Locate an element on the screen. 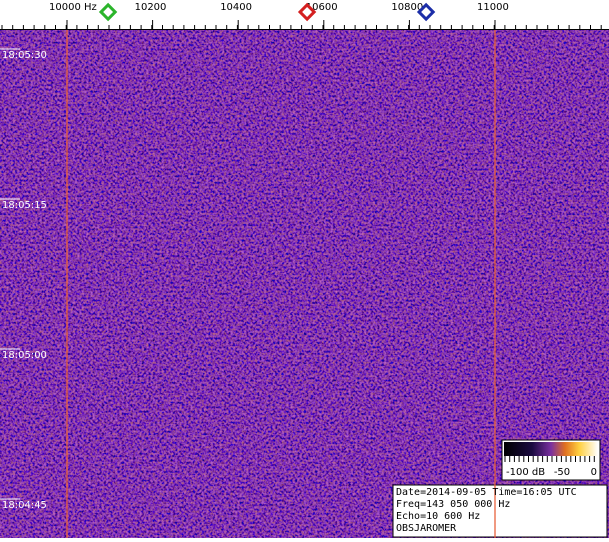 This screenshot has height=542, width=609. color-scale-bar is located at coordinates (551, 449).